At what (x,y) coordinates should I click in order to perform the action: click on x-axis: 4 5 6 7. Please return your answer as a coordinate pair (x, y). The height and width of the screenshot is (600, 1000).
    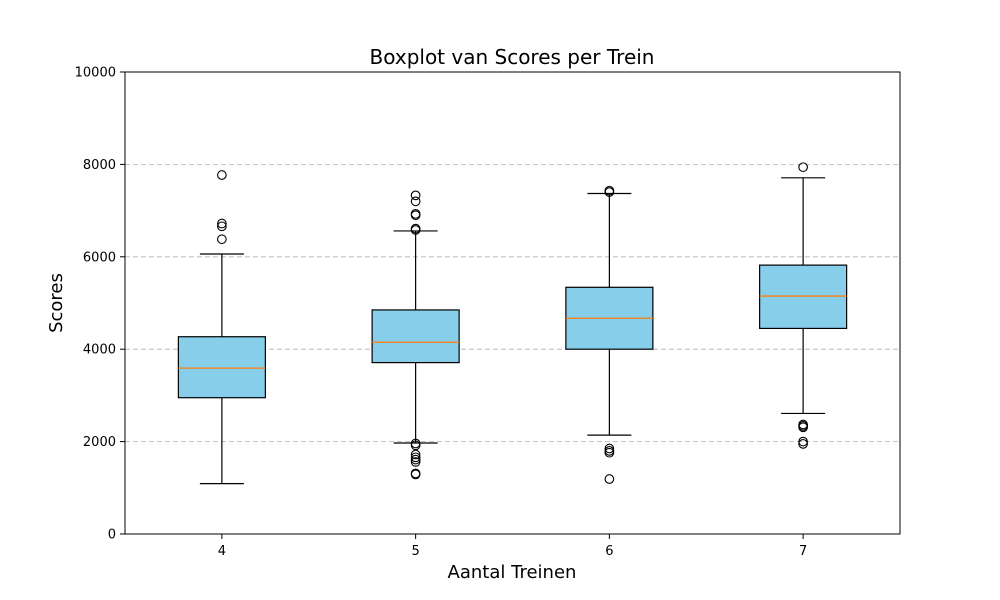
    Looking at the image, I should click on (513, 546).